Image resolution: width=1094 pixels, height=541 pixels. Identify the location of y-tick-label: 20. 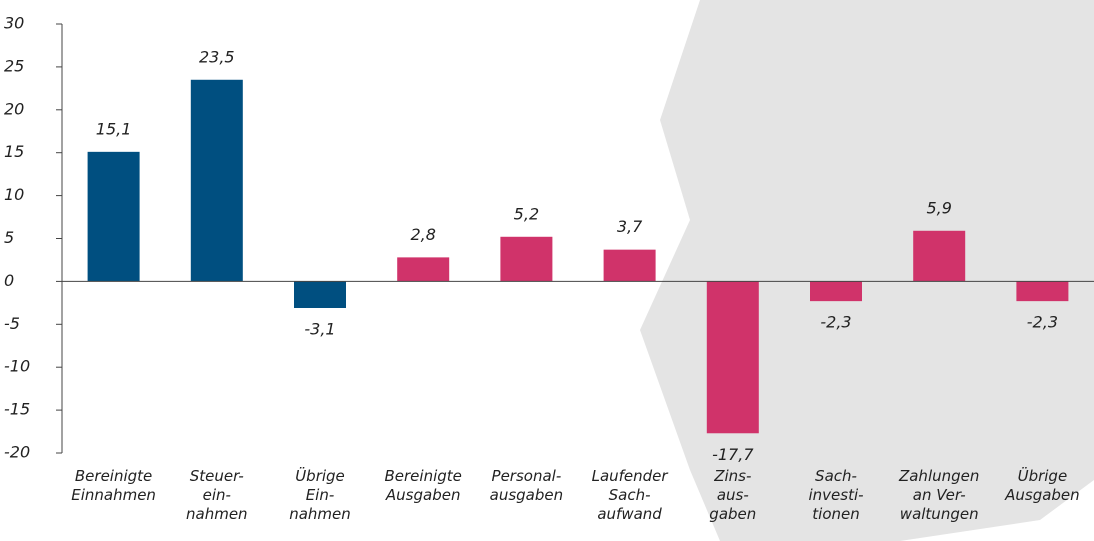
(14, 108).